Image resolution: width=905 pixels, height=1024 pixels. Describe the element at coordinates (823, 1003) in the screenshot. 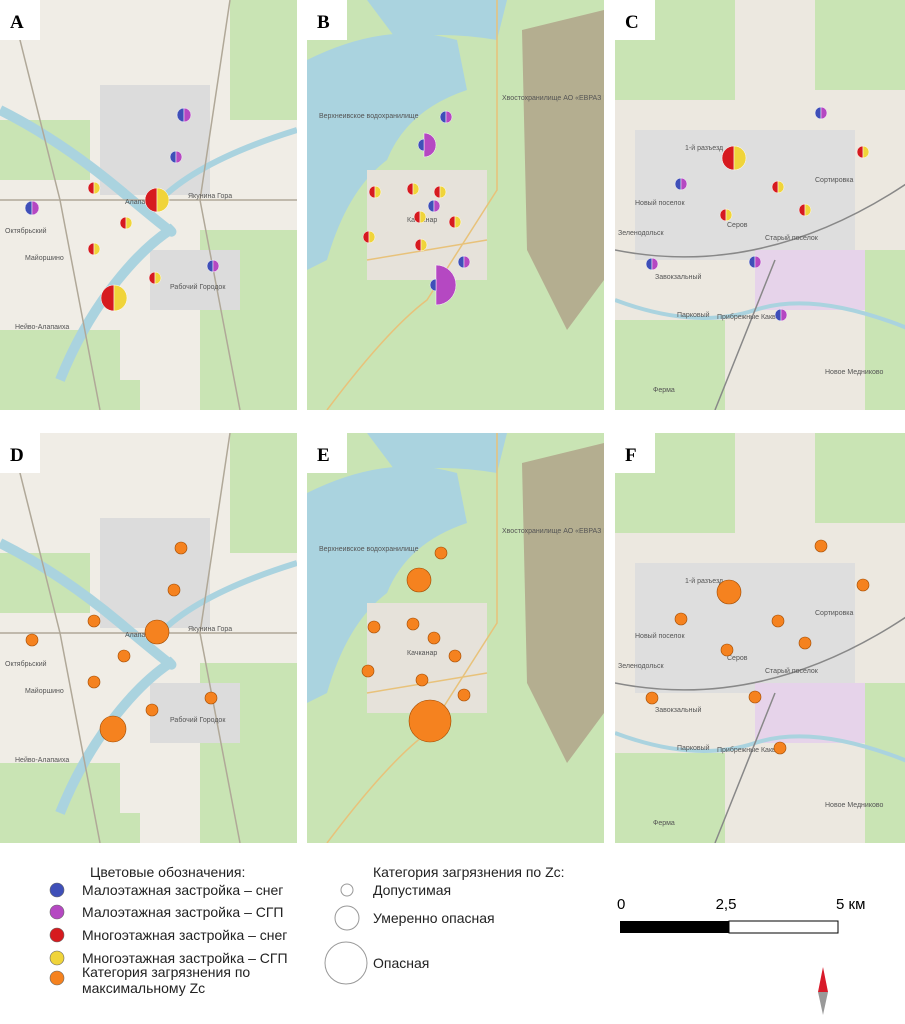

I see `north-down` at that location.